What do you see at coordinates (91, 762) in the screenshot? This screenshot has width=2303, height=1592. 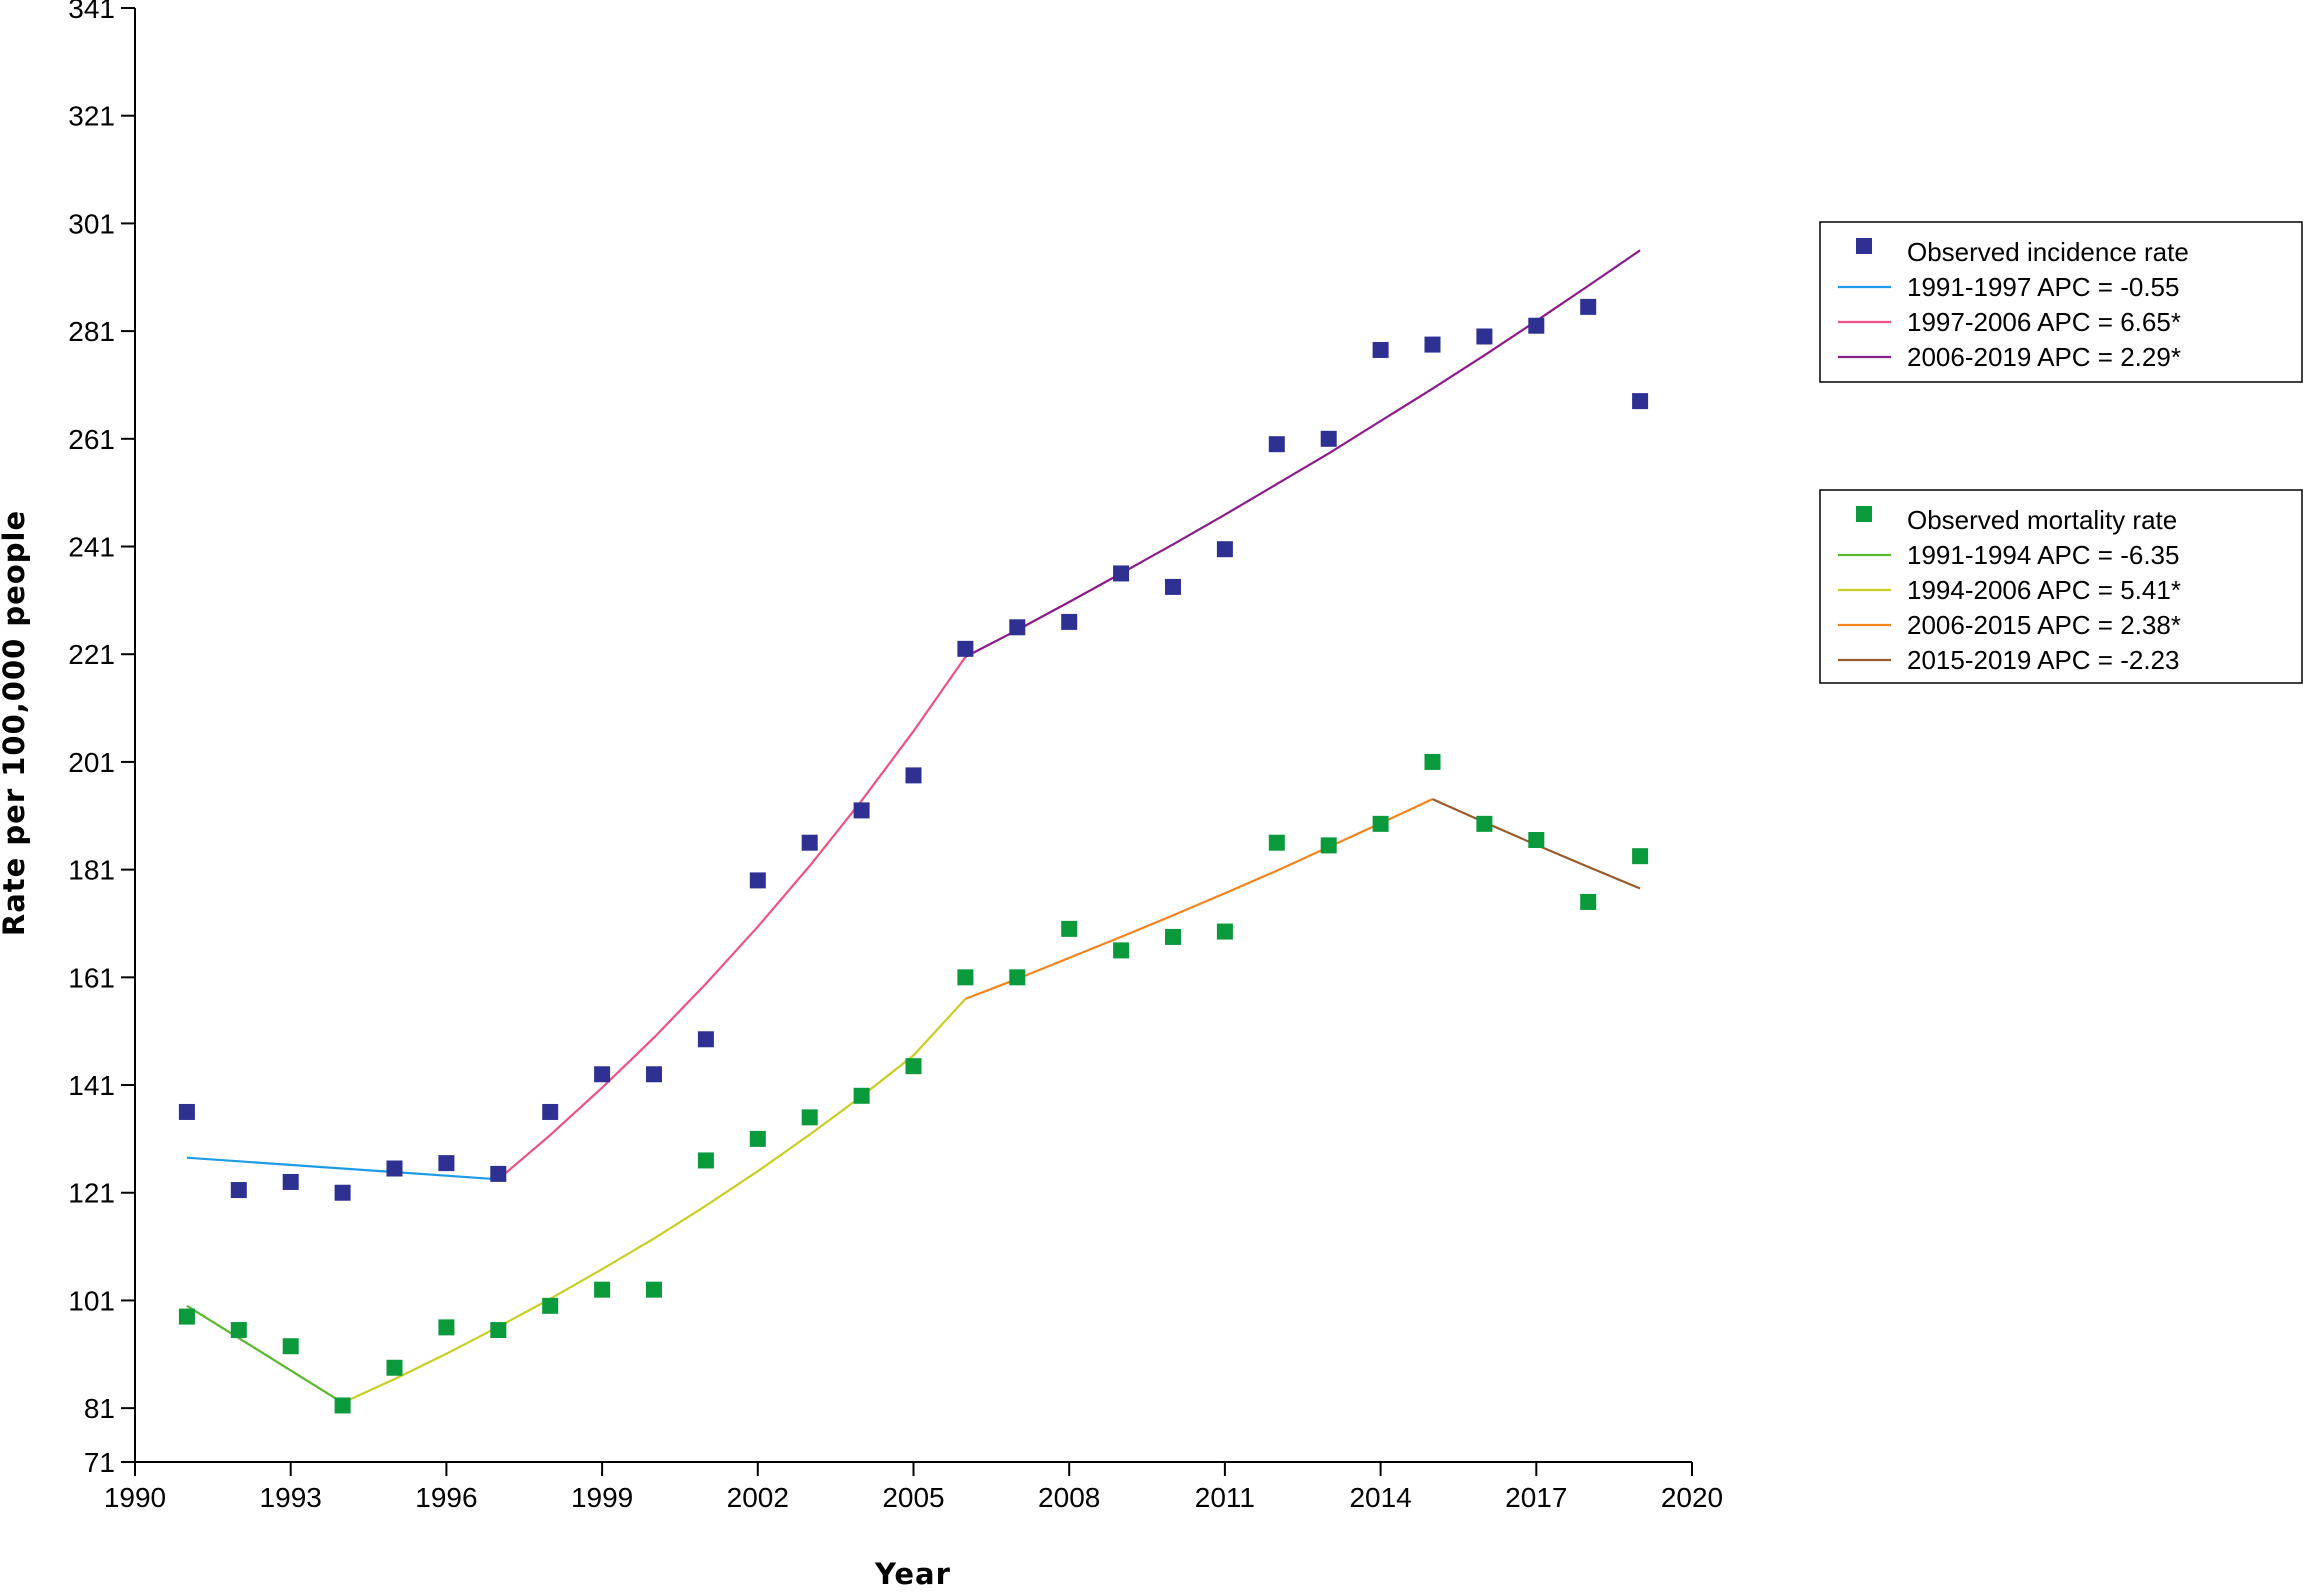 I see `y-tick-label: 201` at bounding box center [91, 762].